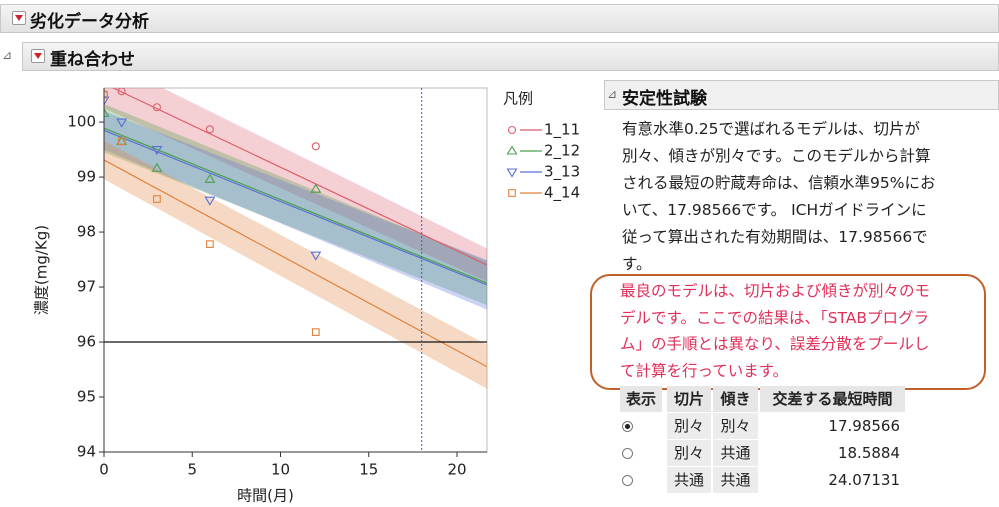 The height and width of the screenshot is (507, 999). I want to click on confidence-band, so click(295, 185).